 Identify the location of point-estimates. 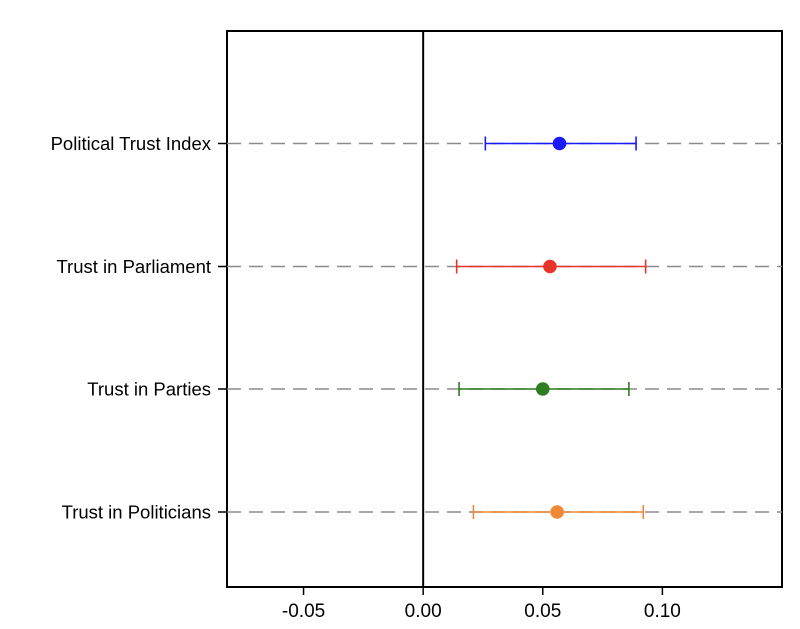
(551, 327).